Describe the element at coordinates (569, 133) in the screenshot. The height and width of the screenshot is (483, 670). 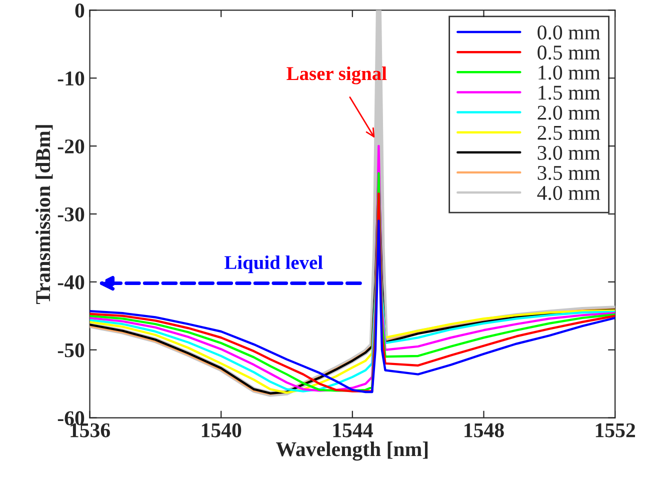
I see `legend-label: 2.5 mm` at that location.